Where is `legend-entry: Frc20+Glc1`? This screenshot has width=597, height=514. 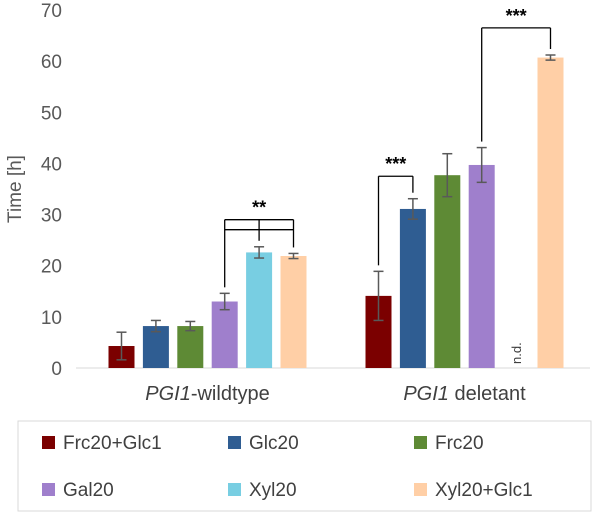
legend-entry: Frc20+Glc1 is located at coordinates (102, 443).